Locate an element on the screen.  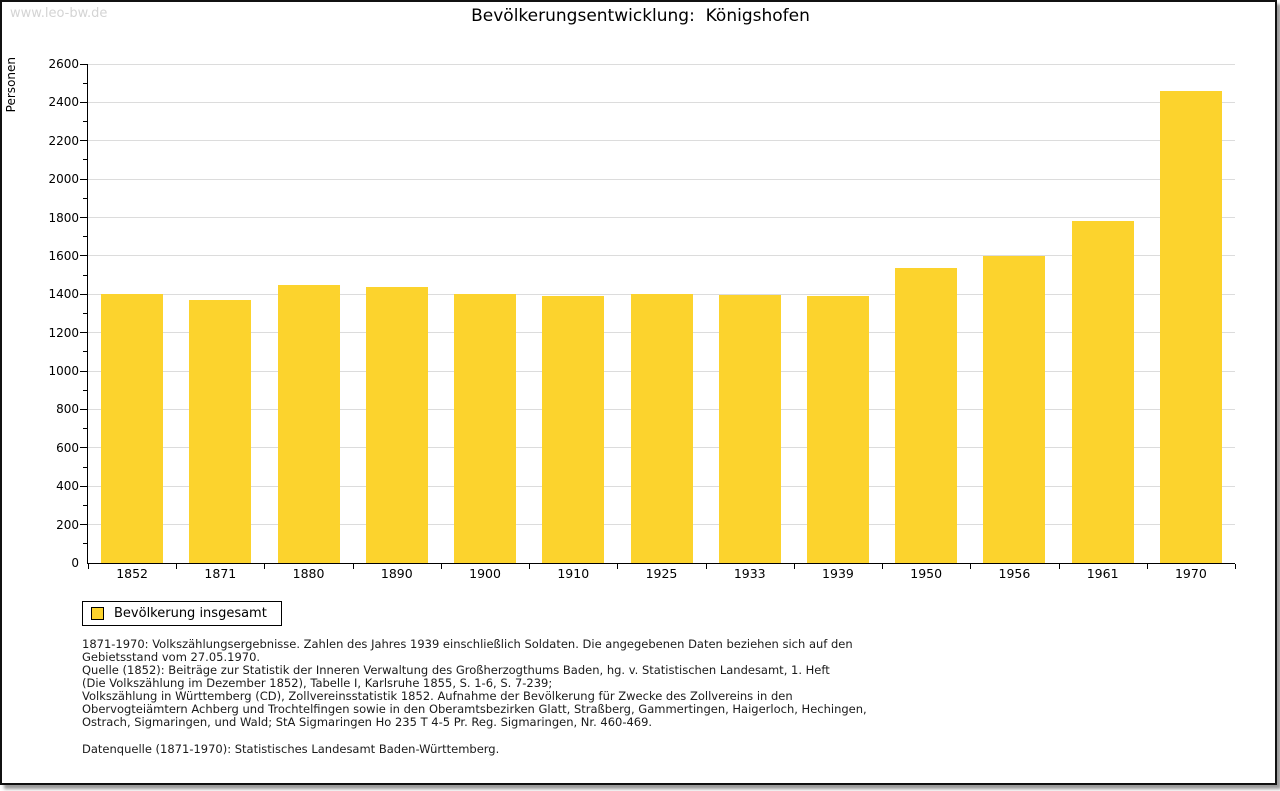
x-tick-label: 1961 is located at coordinates (1102, 573).